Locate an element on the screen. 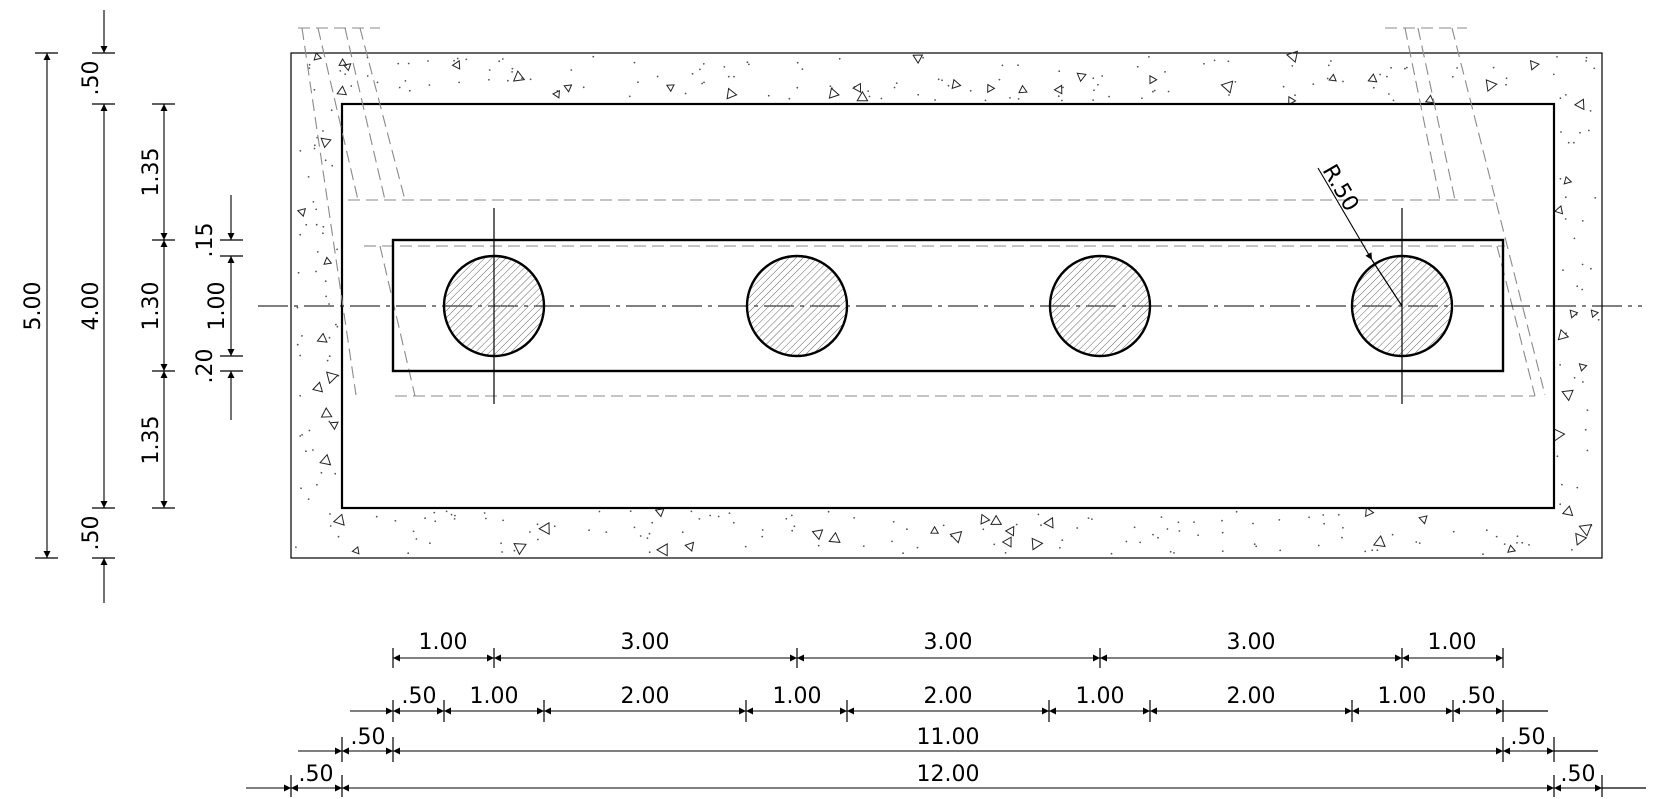  dim-r2-h: 1.00 is located at coordinates (1402, 696).